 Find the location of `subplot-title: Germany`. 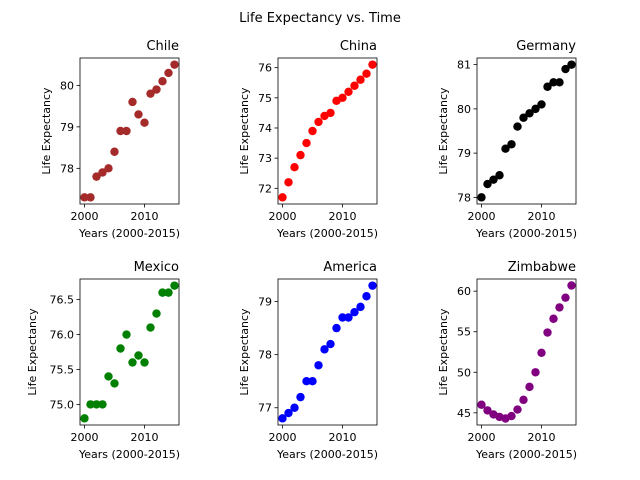

subplot-title: Germany is located at coordinates (546, 46).